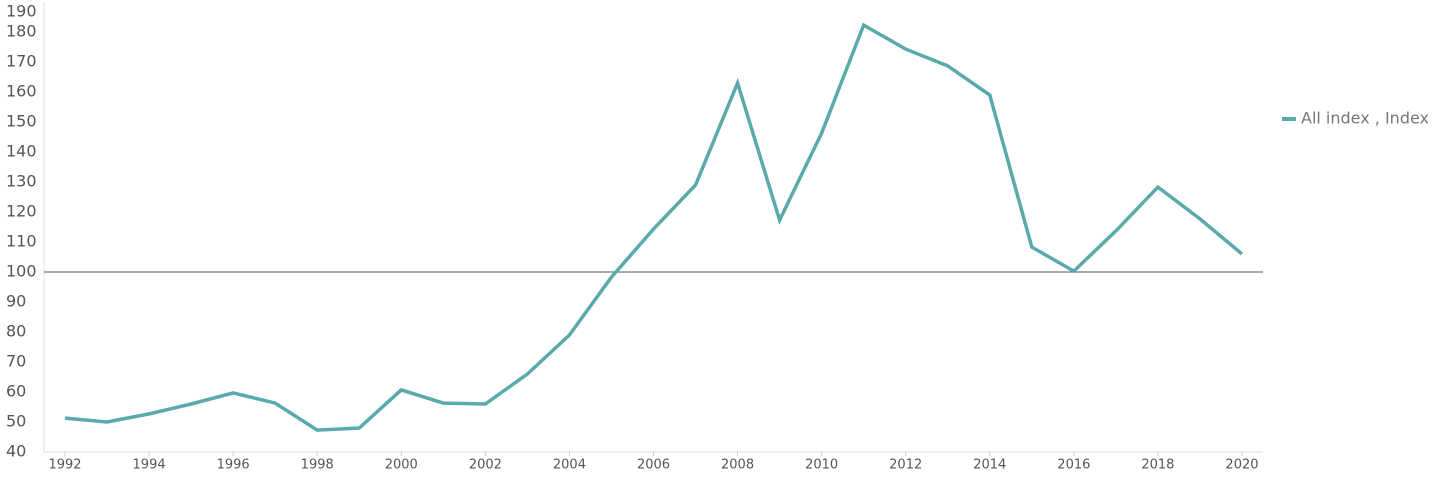 The height and width of the screenshot is (477, 1456). I want to click on x-tick-label: 1998, so click(317, 465).